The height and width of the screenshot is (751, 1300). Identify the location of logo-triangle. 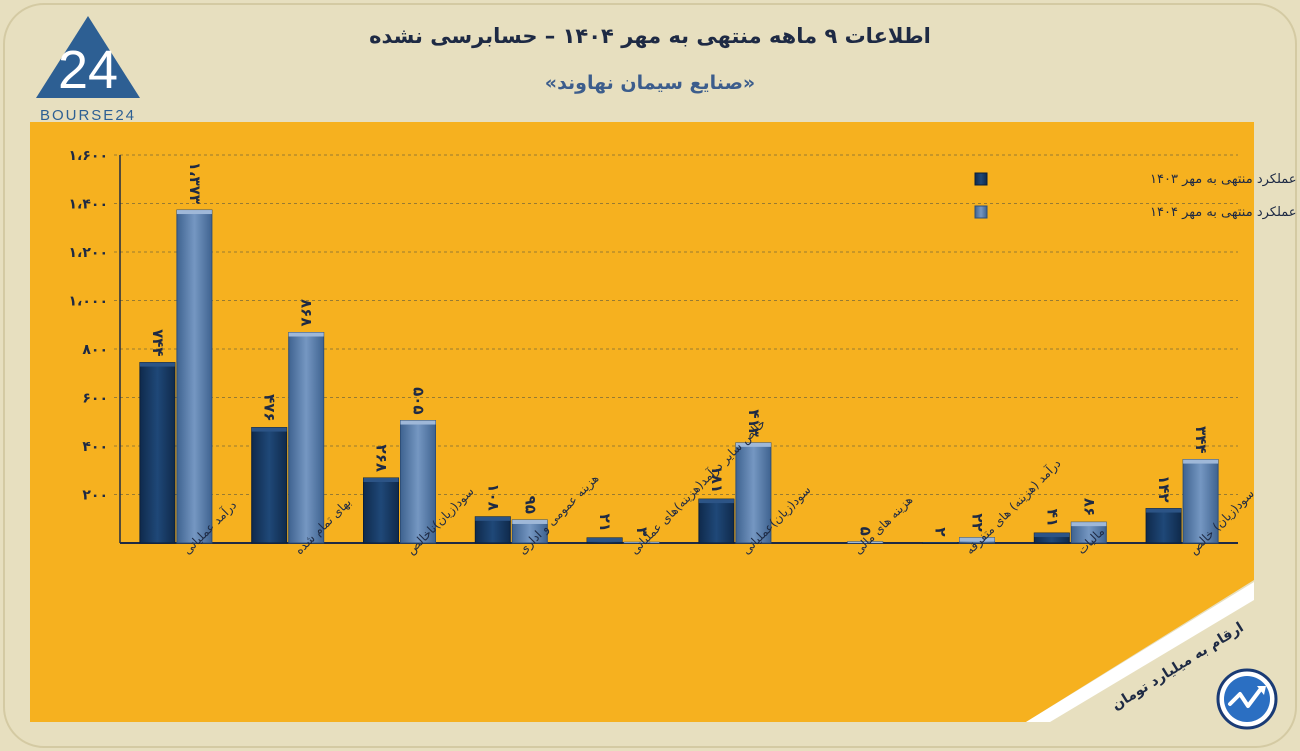
(88, 57).